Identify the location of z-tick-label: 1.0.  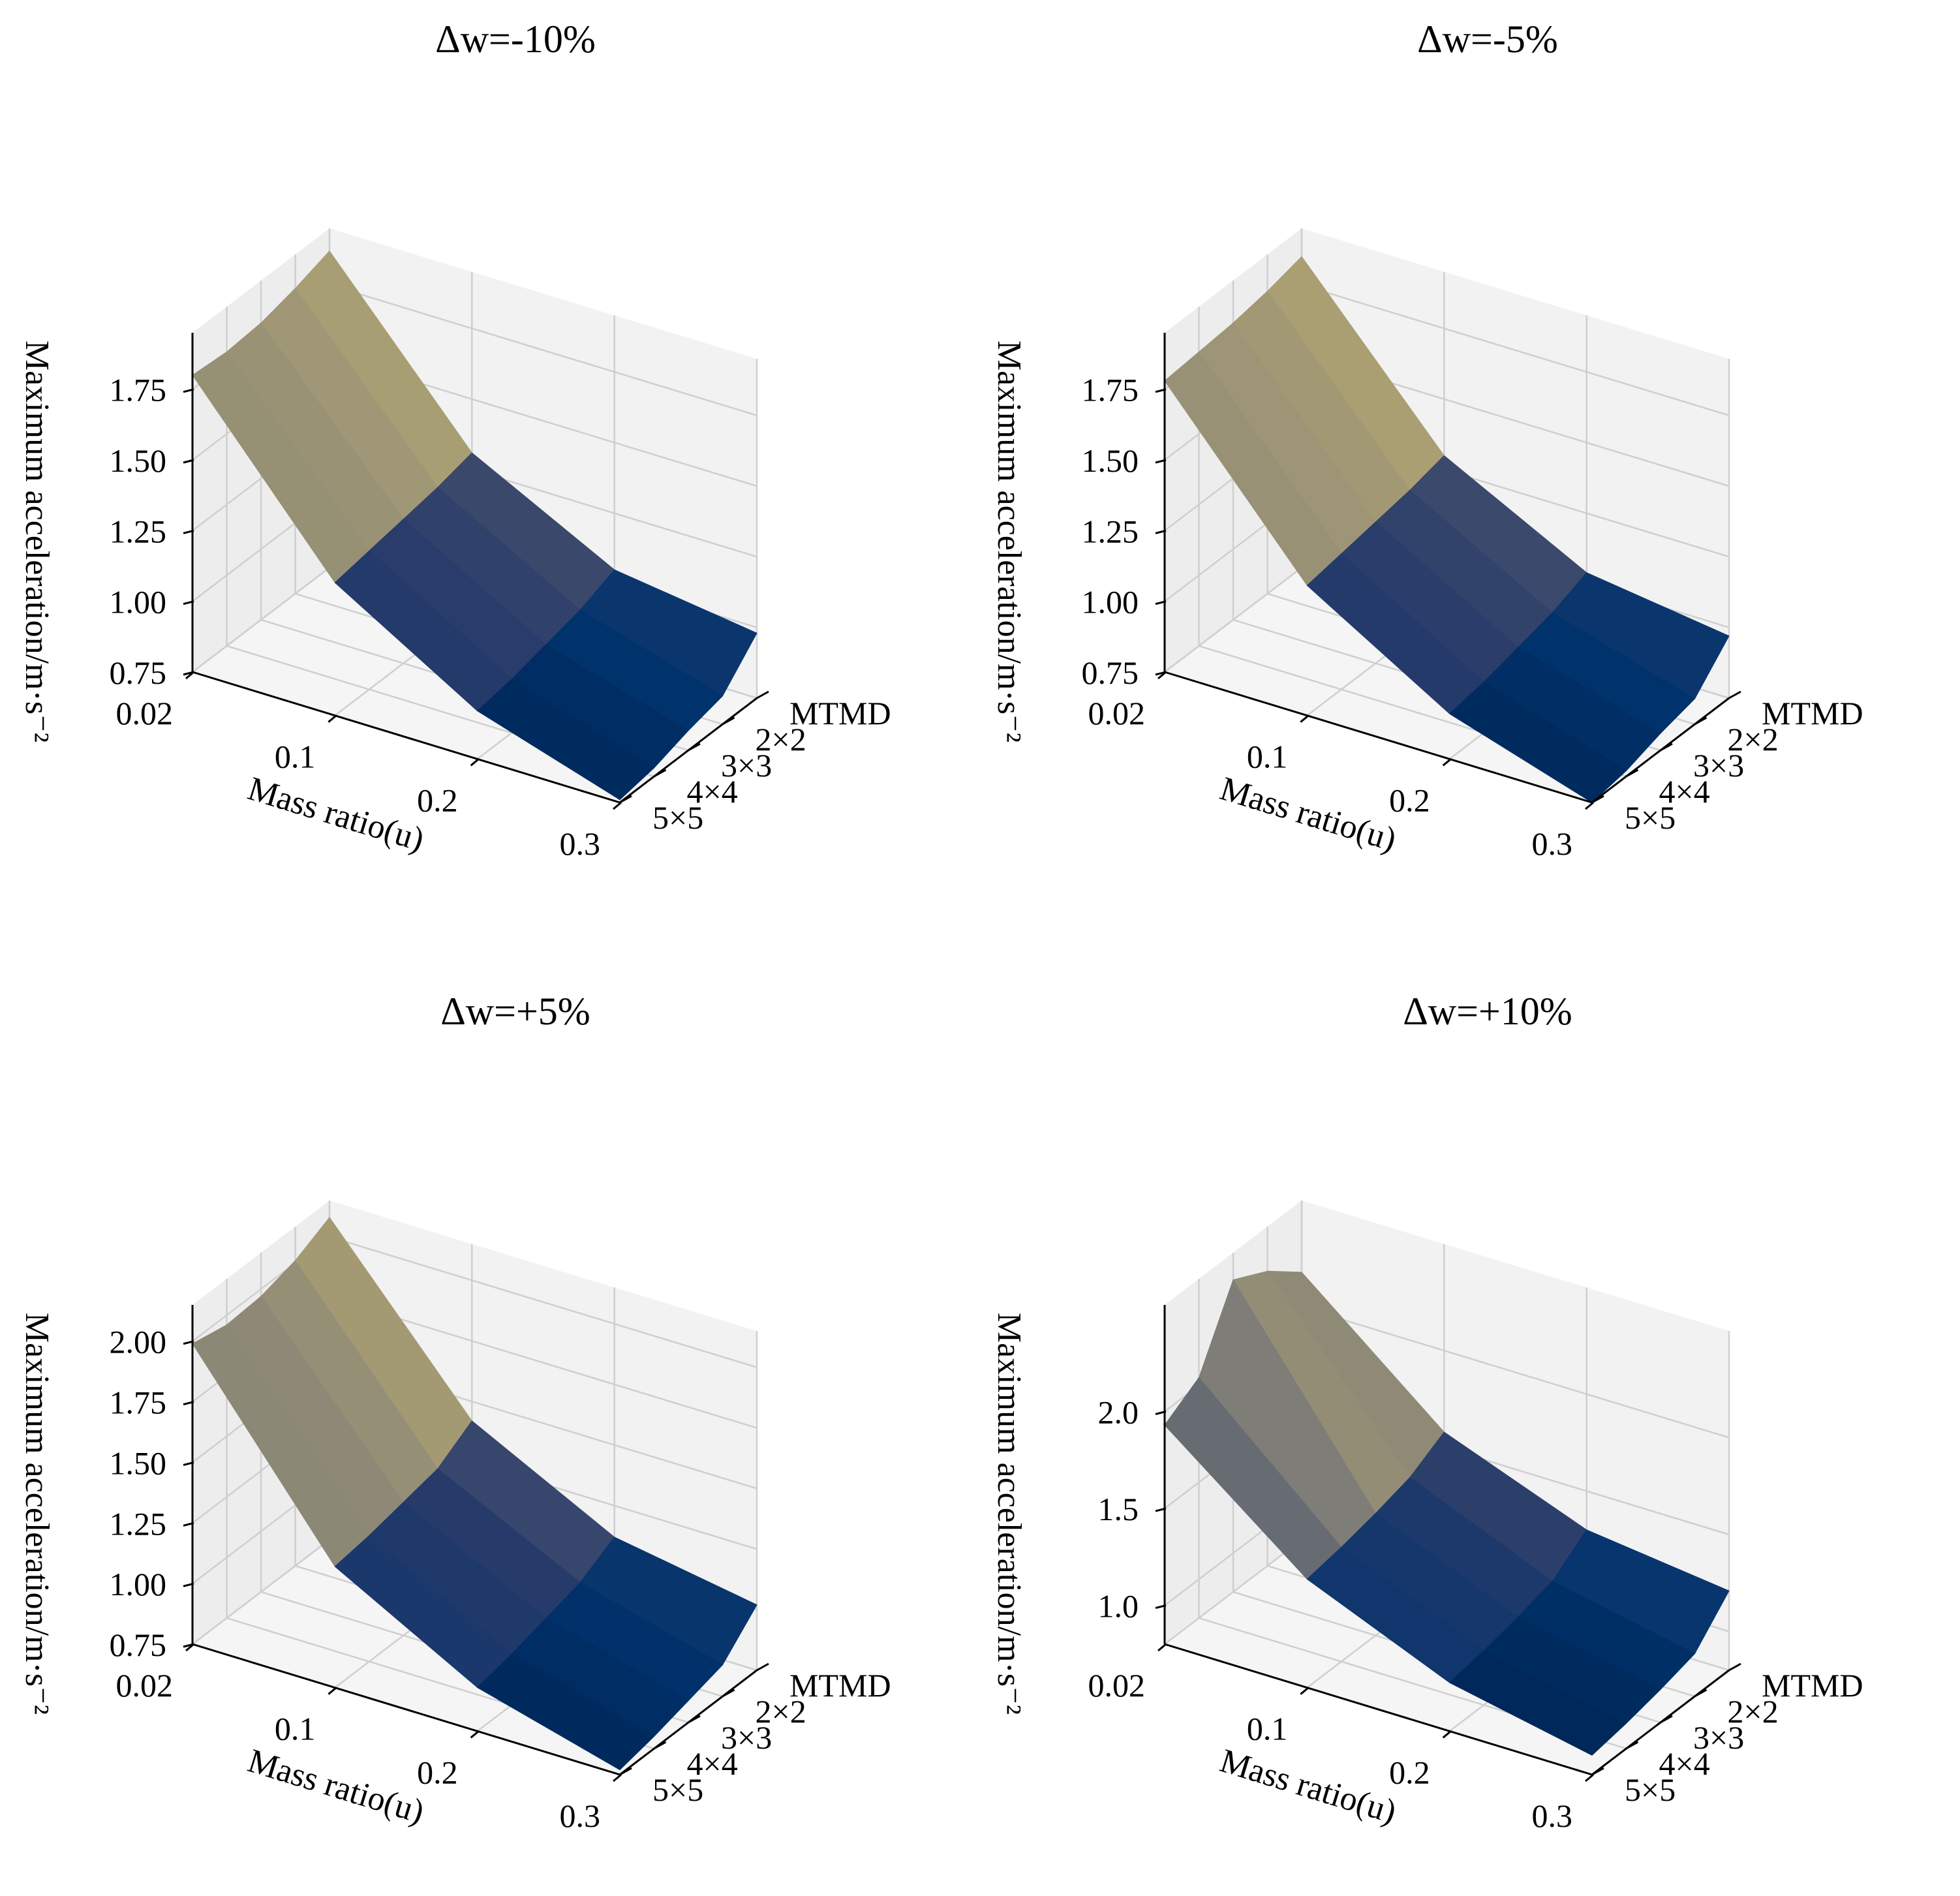
(1118, 1606).